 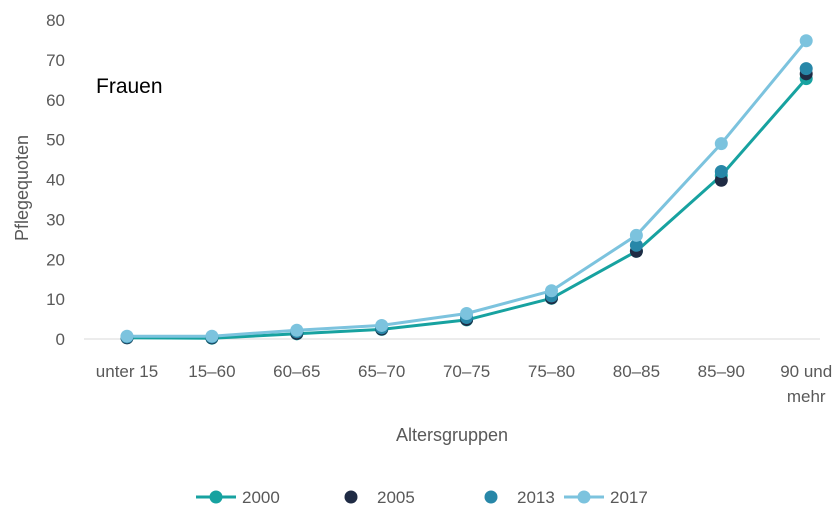 What do you see at coordinates (806, 371) in the screenshot?
I see `x-tick-label: 90 und` at bounding box center [806, 371].